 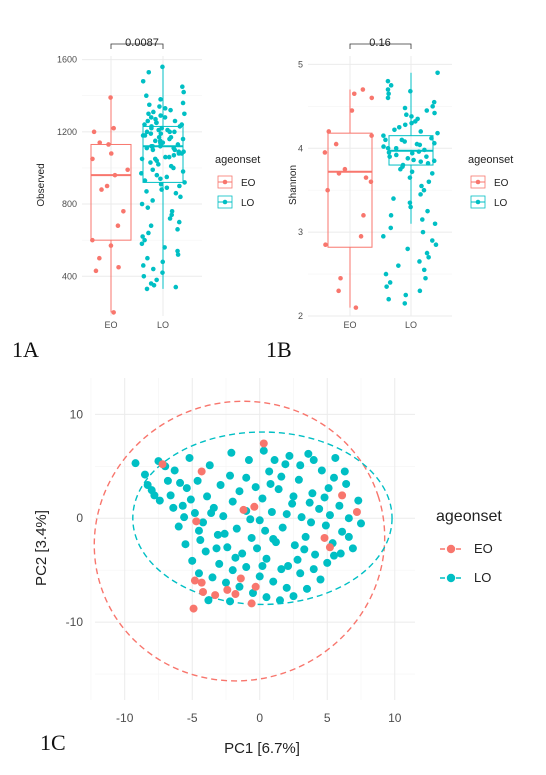 What do you see at coordinates (248, 526) in the screenshot?
I see `points-1c` at bounding box center [248, 526].